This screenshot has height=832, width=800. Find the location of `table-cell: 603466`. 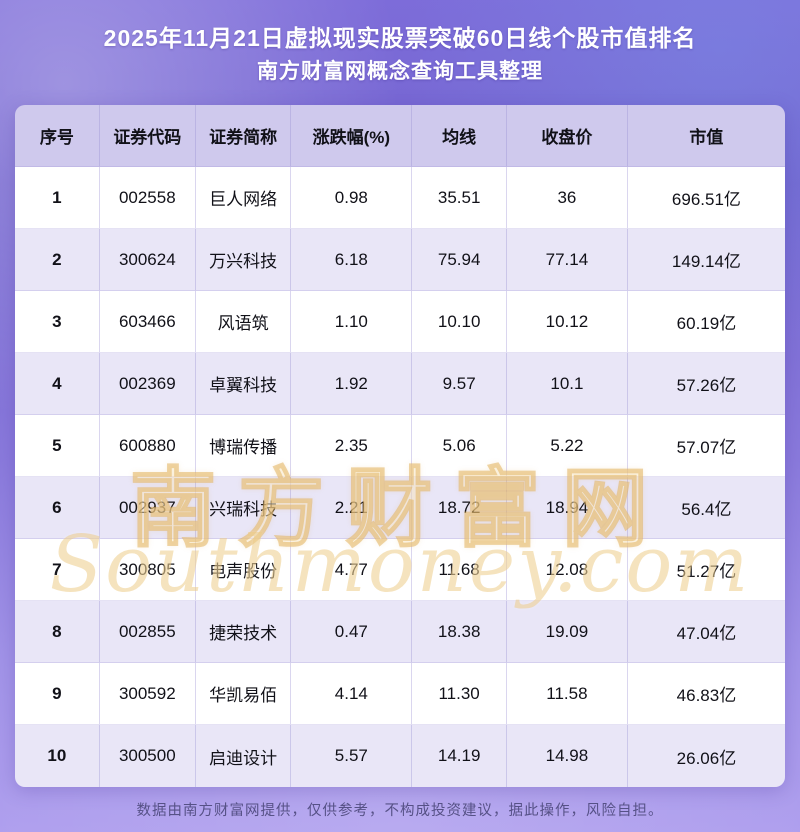

table-cell: 603466 is located at coordinates (147, 322).